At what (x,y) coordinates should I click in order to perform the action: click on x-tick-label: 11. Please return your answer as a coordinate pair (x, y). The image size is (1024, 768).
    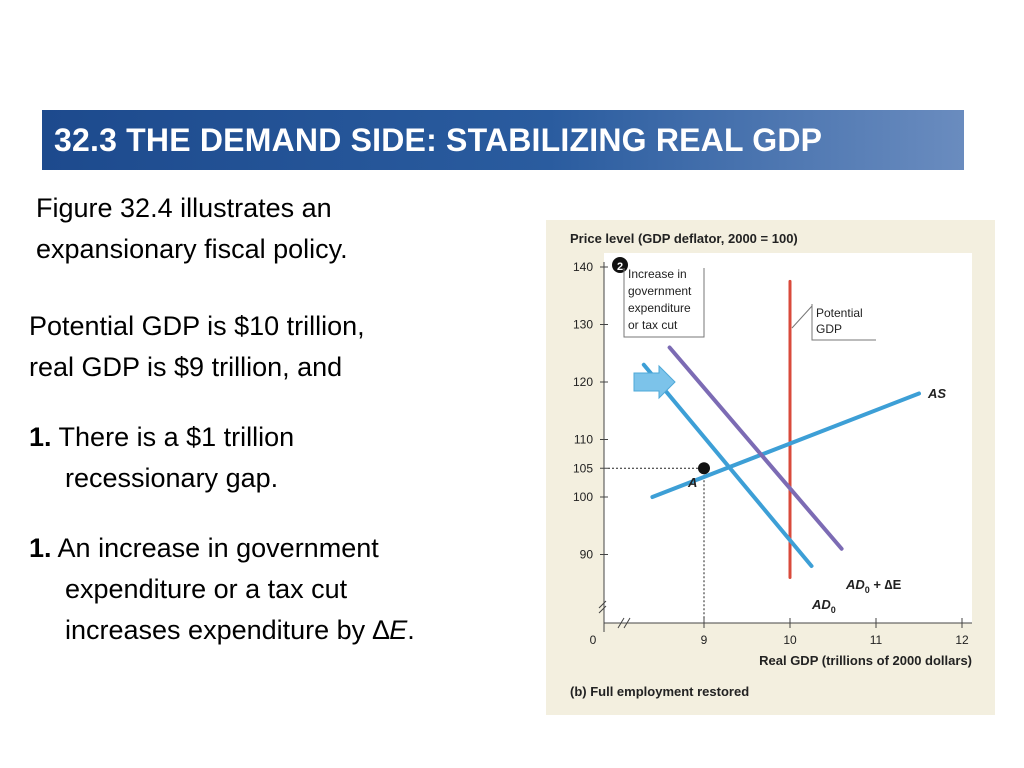
    Looking at the image, I should click on (876, 640).